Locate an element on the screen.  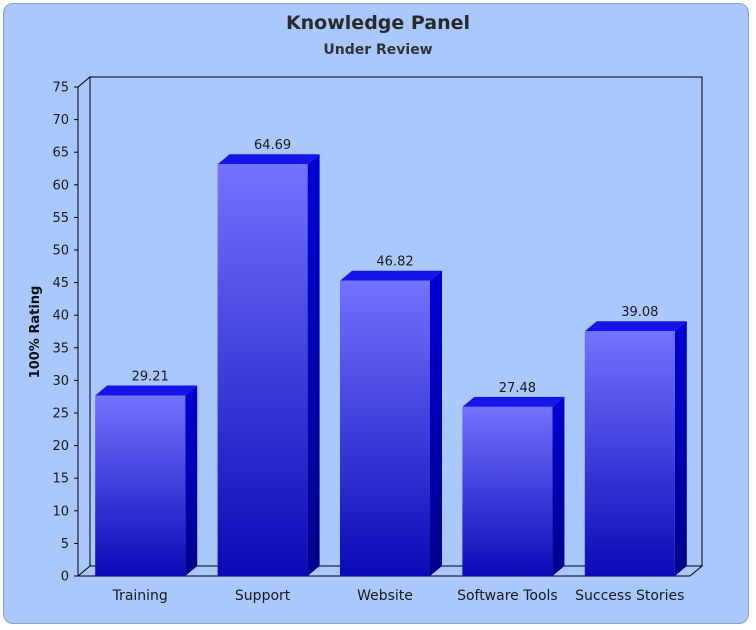
y-tick-label: 30 is located at coordinates (60, 381).